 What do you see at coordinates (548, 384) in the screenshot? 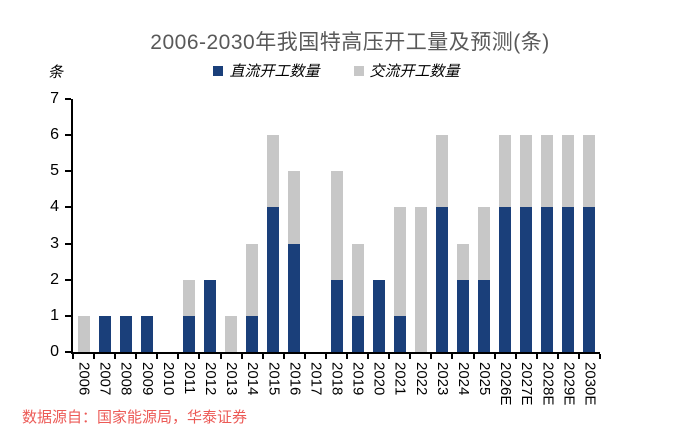
I see `x-axis-tick-label: 2028E` at bounding box center [548, 384].